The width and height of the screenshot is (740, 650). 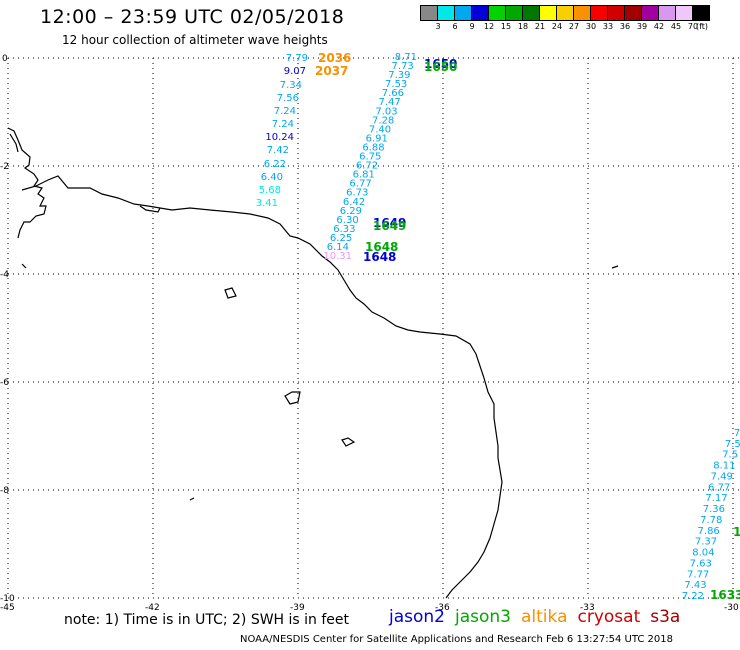 What do you see at coordinates (267, 203) in the screenshot?
I see `swh-value: 3.41` at bounding box center [267, 203].